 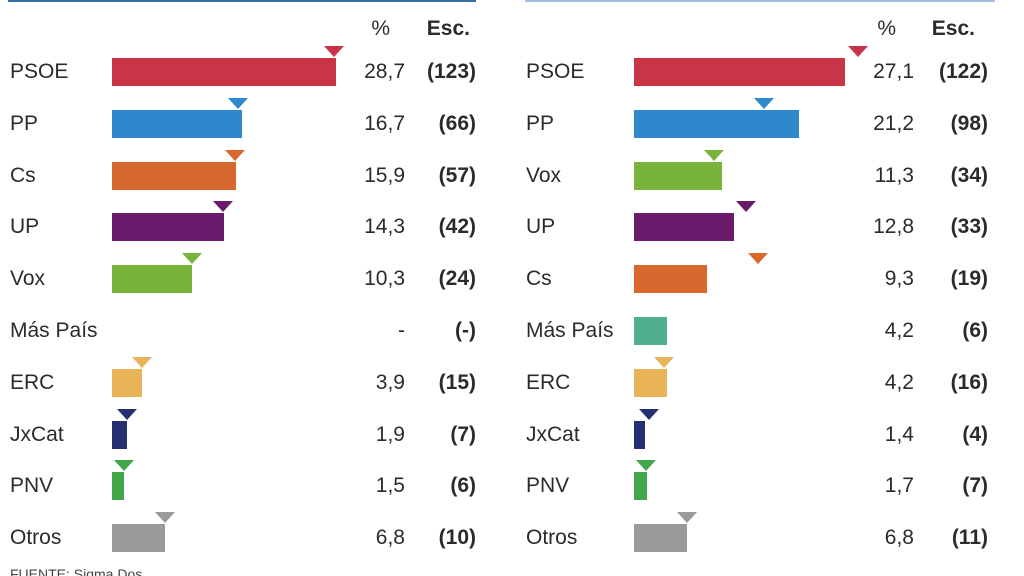 What do you see at coordinates (886, 28) in the screenshot?
I see `pct-header-right: %` at bounding box center [886, 28].